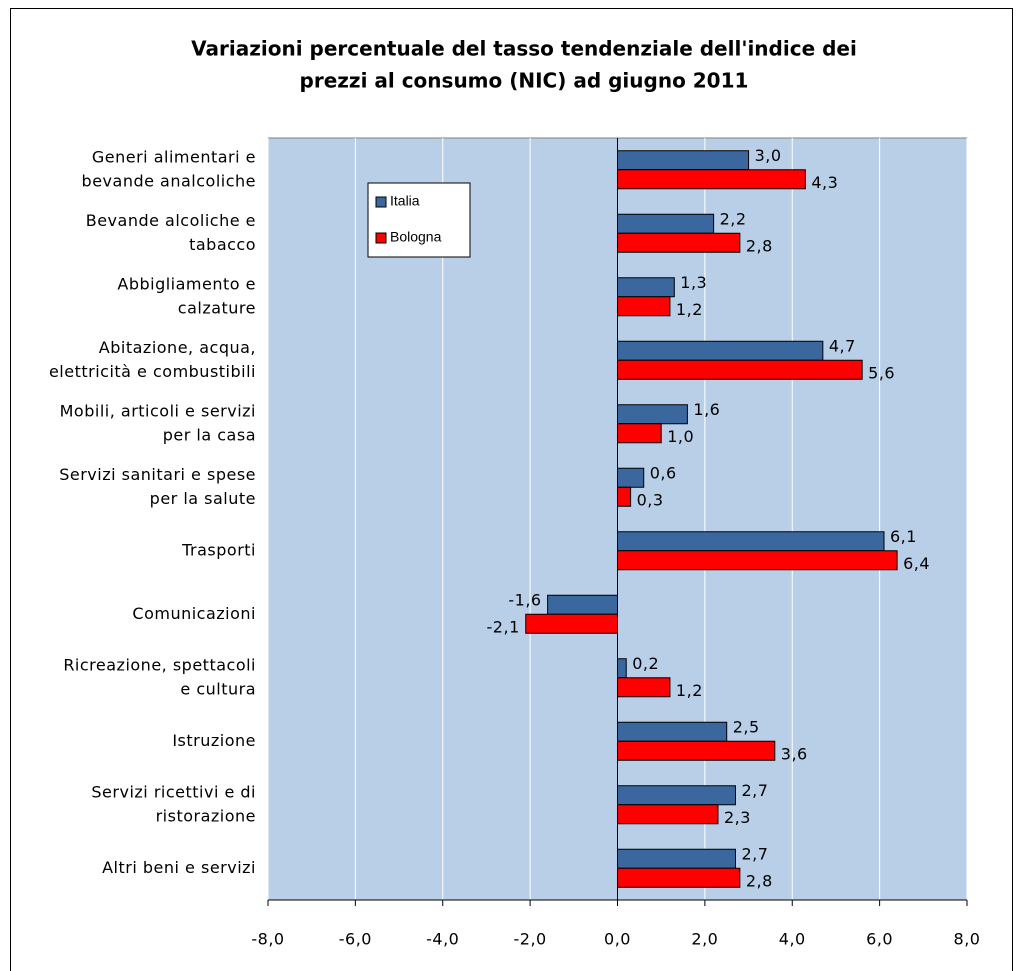  Describe the element at coordinates (419, 220) in the screenshot. I see `legend` at that location.